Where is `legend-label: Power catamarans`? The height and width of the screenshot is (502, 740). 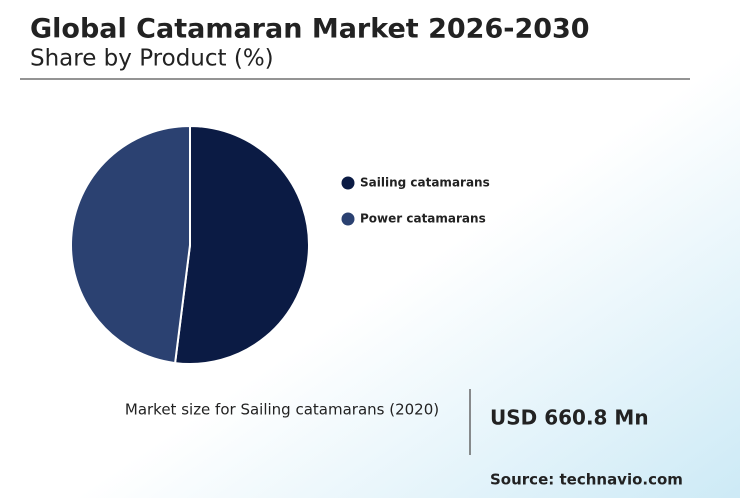 legend-label: Power catamarans is located at coordinates (423, 219).